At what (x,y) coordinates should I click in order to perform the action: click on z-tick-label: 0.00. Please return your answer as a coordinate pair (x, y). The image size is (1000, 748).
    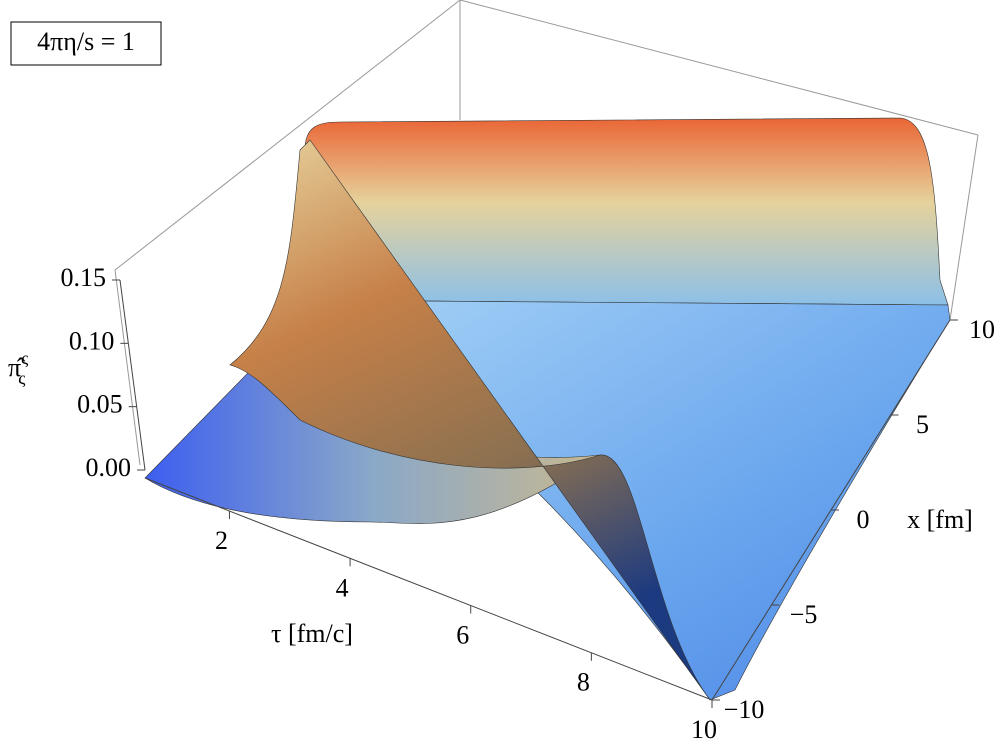
    Looking at the image, I should click on (109, 467).